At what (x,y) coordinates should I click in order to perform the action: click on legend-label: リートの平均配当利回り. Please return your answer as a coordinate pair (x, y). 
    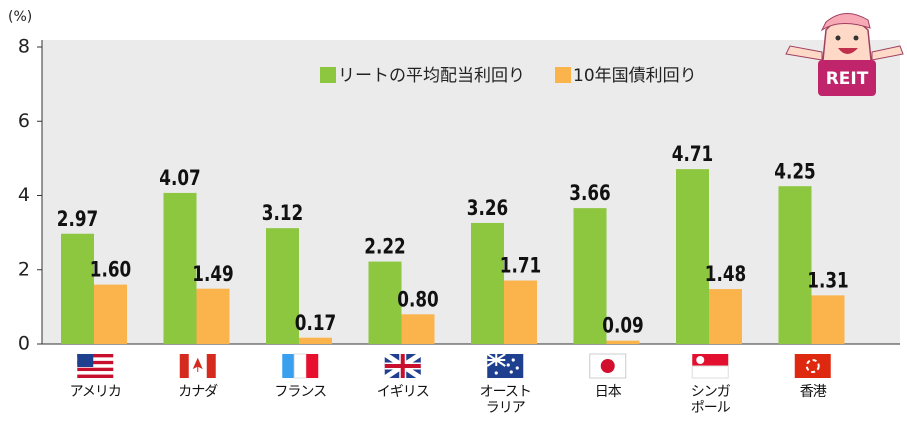
    Looking at the image, I should click on (431, 76).